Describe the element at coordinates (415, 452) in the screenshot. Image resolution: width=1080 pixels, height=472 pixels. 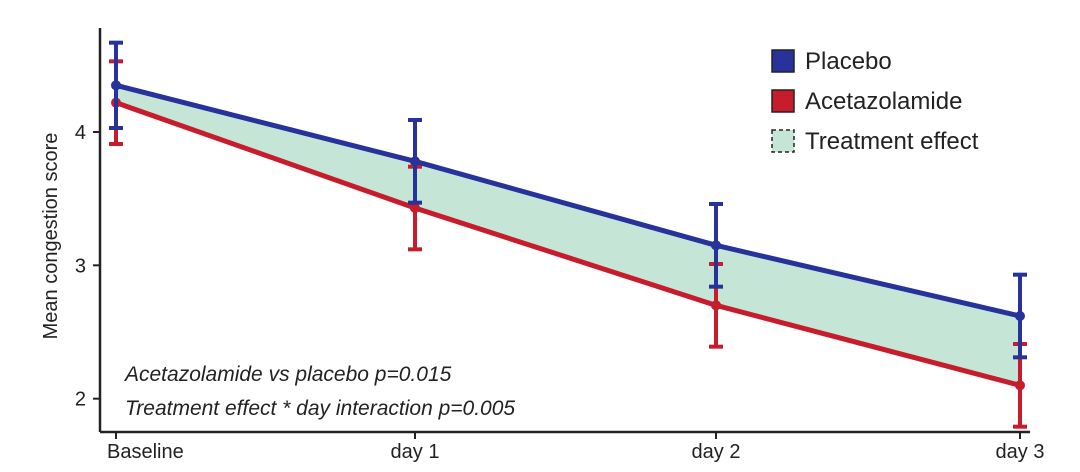
I see `x-tick-label: day 1` at that location.